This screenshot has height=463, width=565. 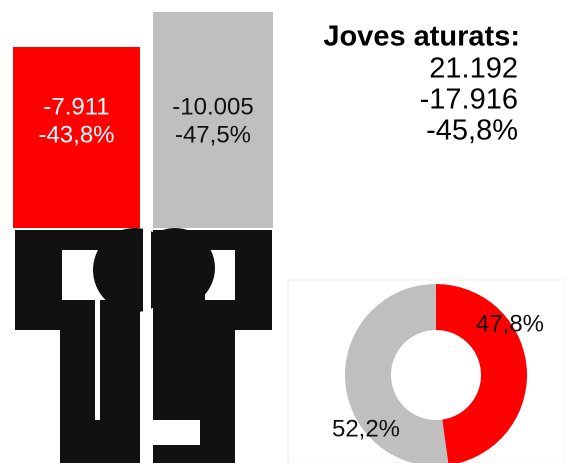 What do you see at coordinates (472, 131) in the screenshot?
I see `summary-line: -45,8%` at bounding box center [472, 131].